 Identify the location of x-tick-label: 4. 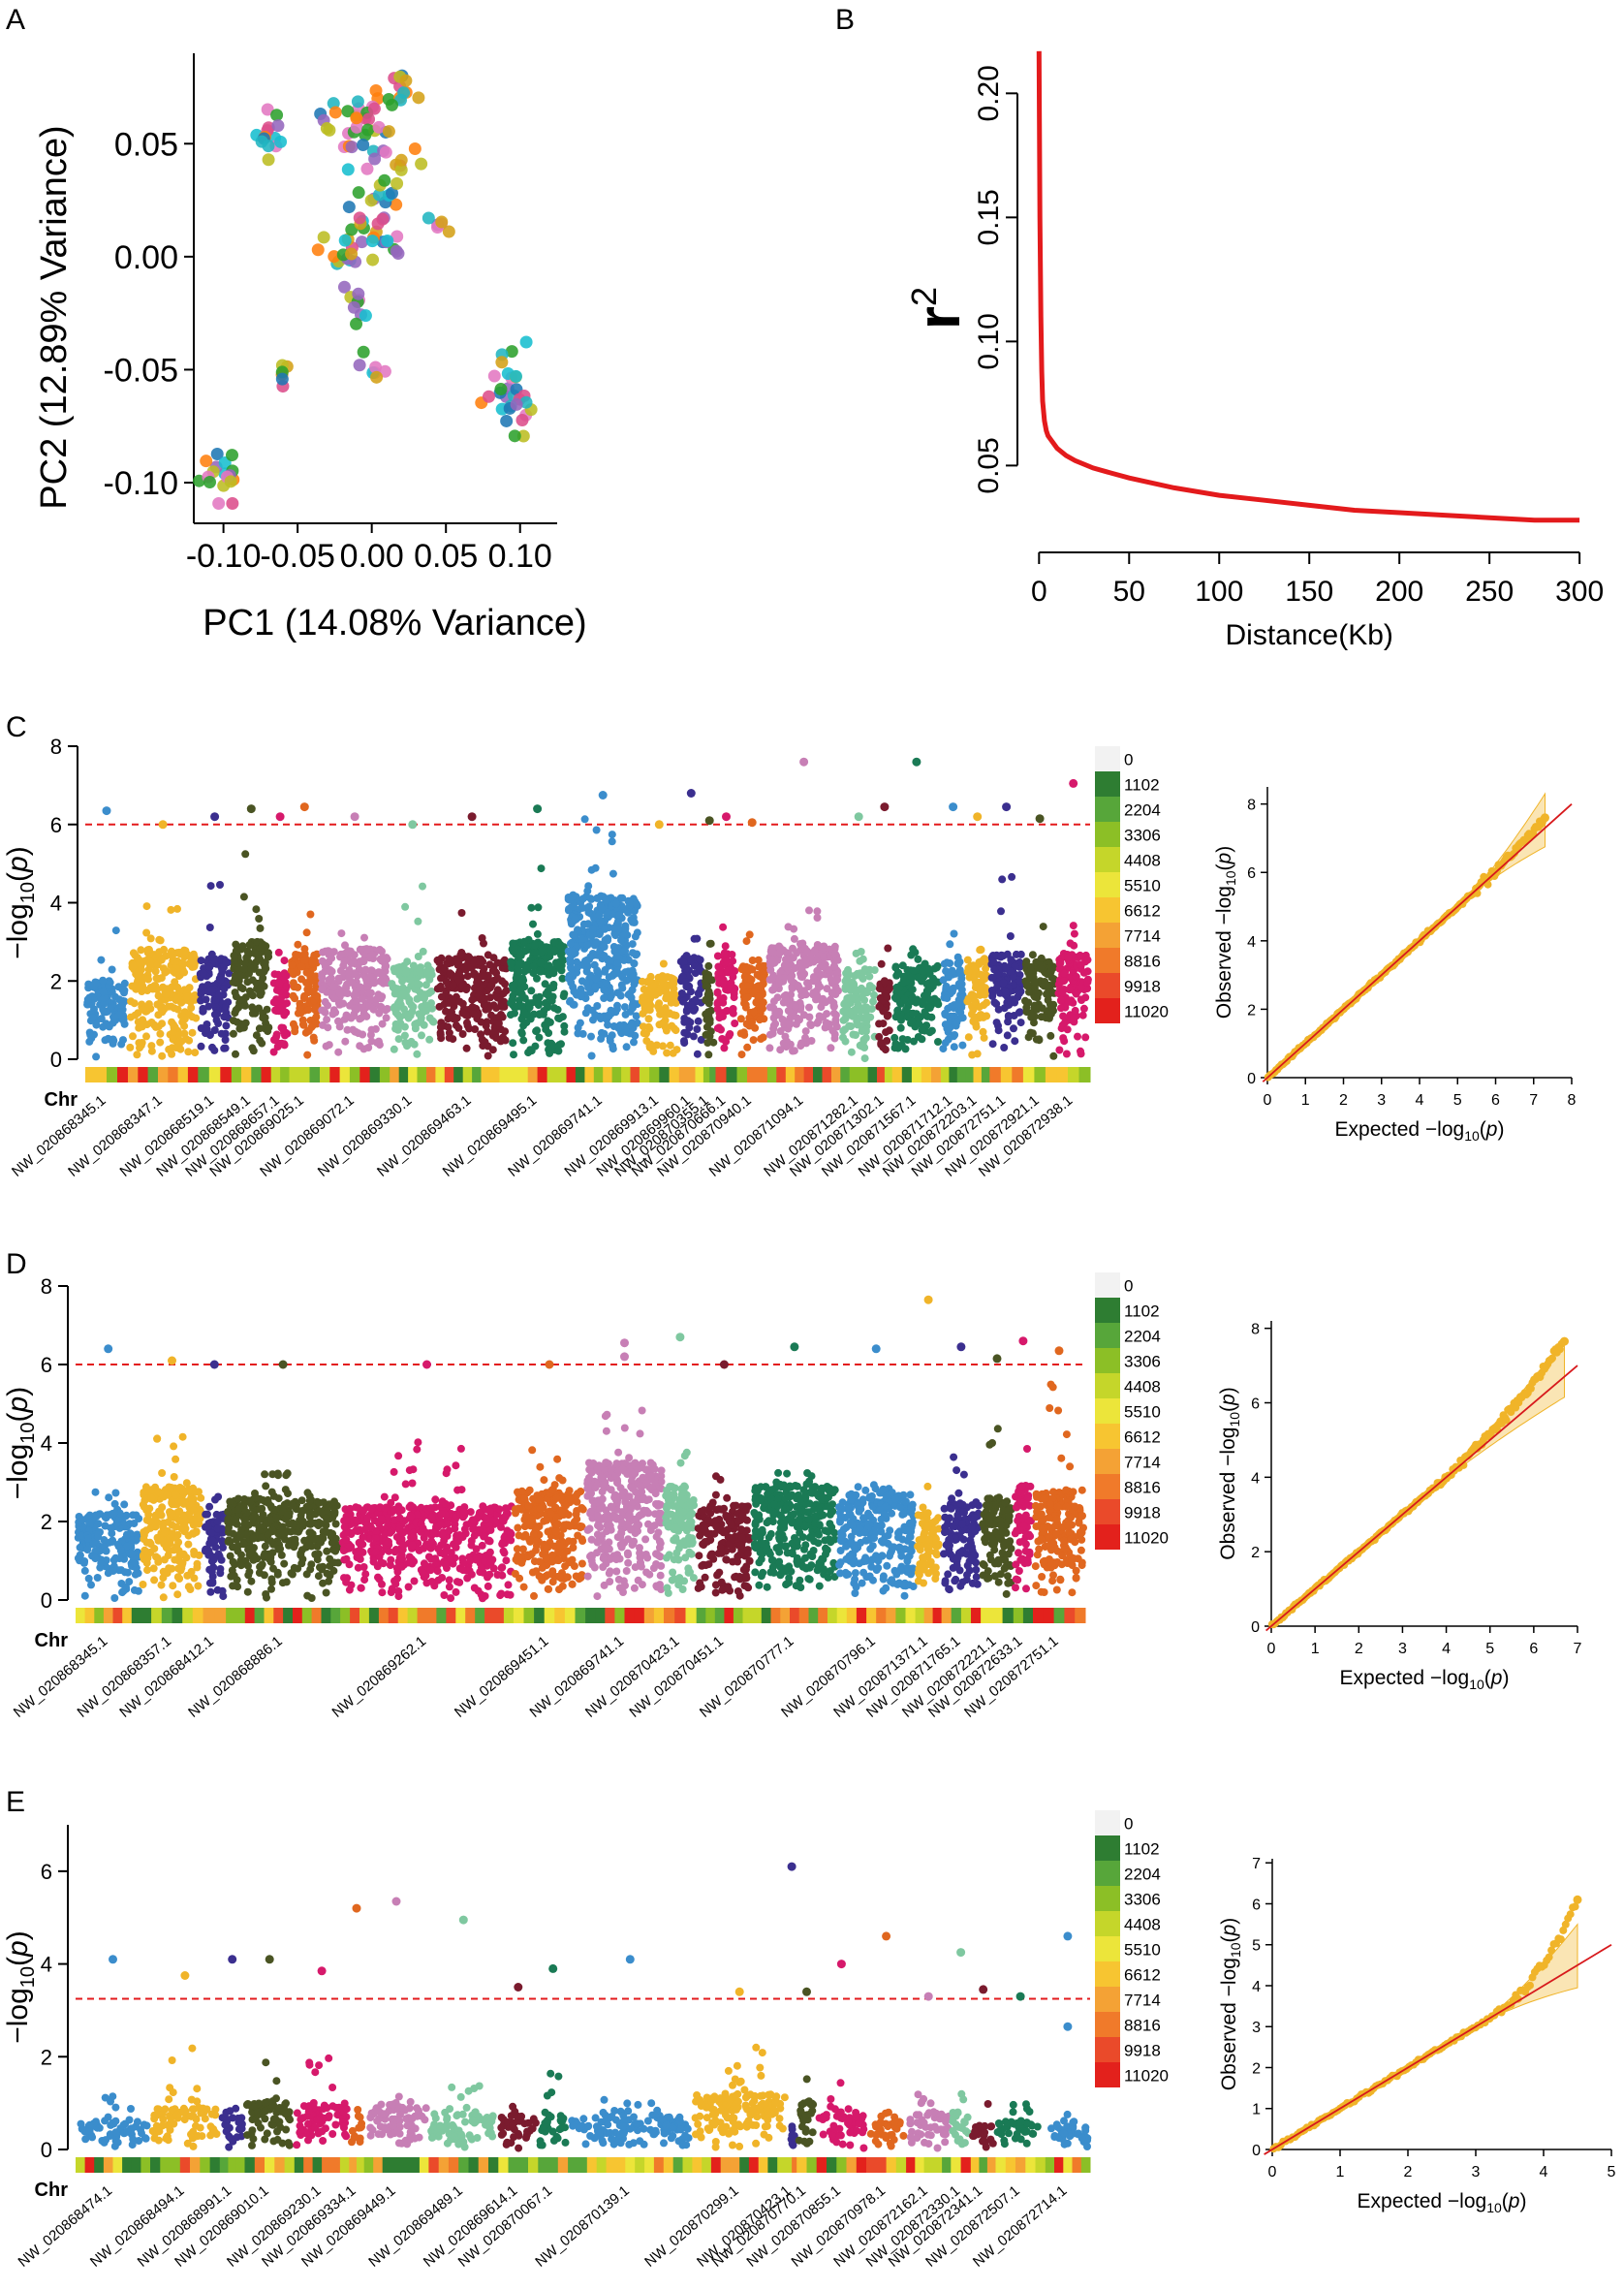
(1420, 1101).